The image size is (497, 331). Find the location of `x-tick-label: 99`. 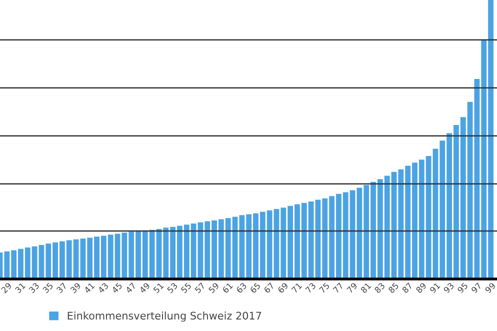

x-tick-label: 99 is located at coordinates (490, 288).